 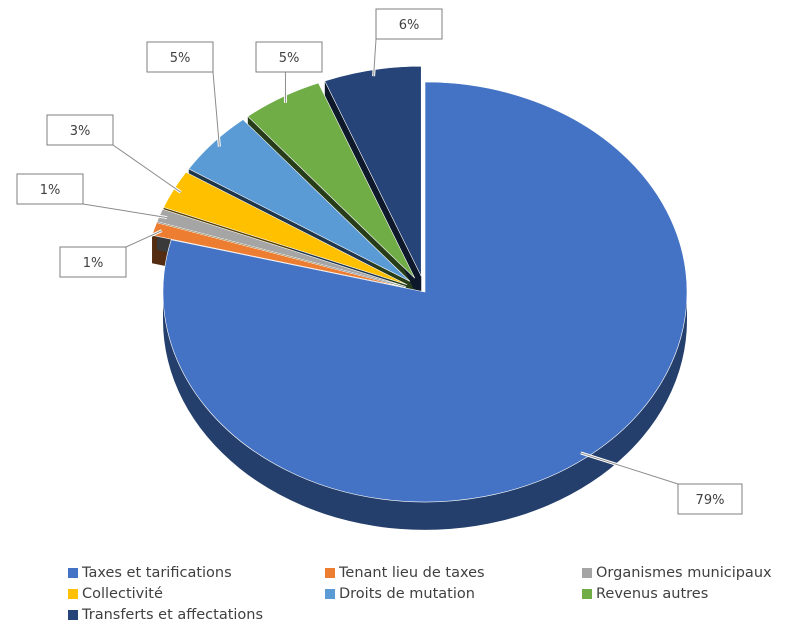 I want to click on legend-item-organismes-municipaux: Organismes municipaux, so click(x=677, y=573).